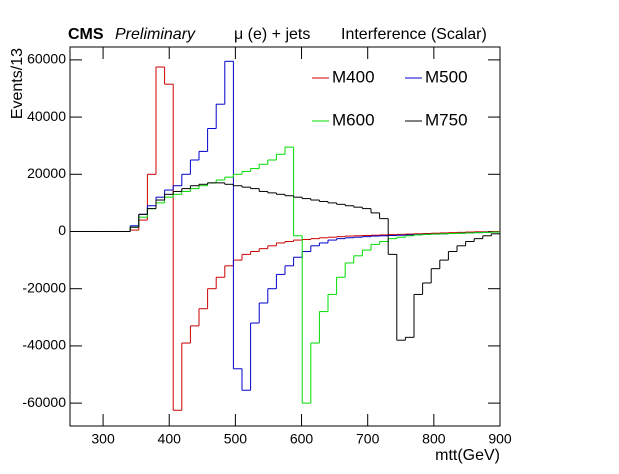  Describe the element at coordinates (500, 439) in the screenshot. I see `x-tick-label: 900` at that location.